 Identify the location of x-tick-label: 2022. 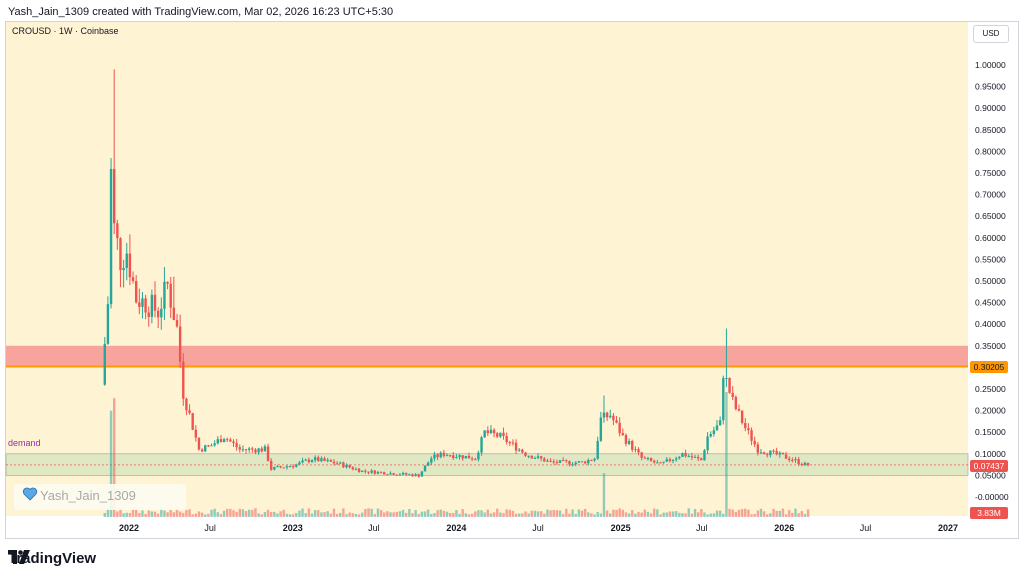
(129, 528).